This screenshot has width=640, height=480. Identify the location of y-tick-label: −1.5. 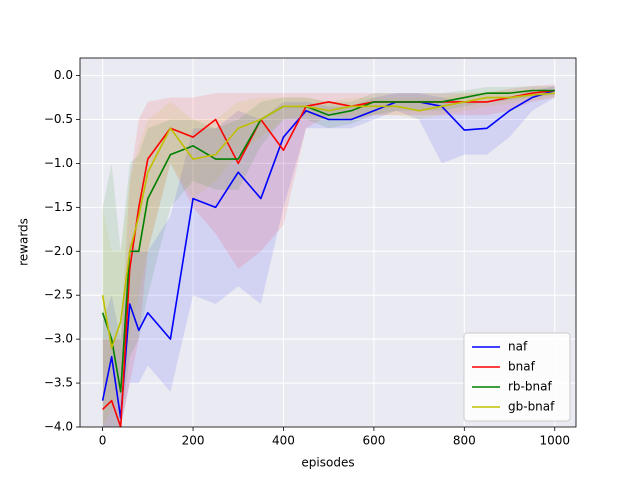
(58, 207).